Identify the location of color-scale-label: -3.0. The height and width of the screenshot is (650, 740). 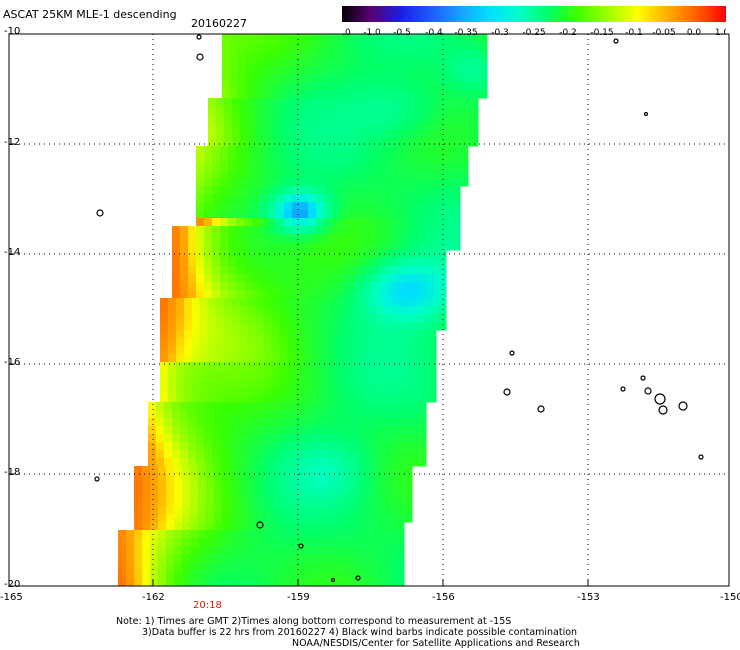
(346, 32).